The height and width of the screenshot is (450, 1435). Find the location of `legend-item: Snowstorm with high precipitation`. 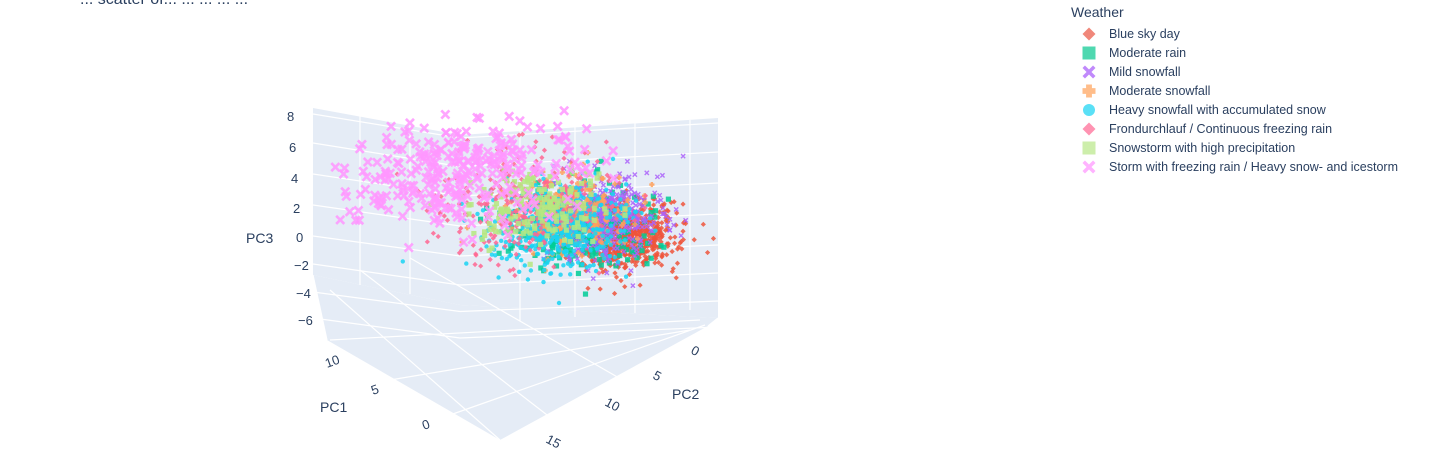

legend-item: Snowstorm with high precipitation is located at coordinates (1234, 147).